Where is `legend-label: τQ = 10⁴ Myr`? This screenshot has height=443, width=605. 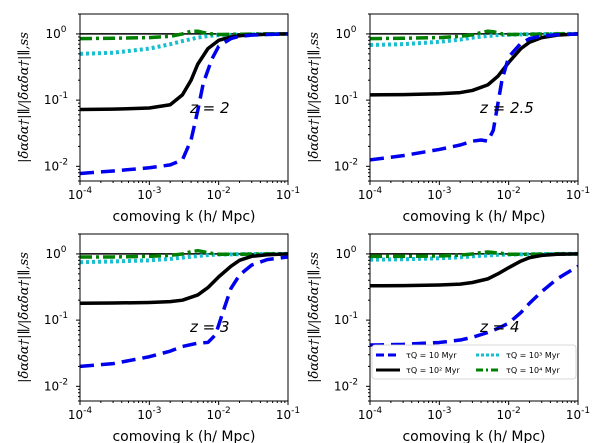 legend-label: τQ = 10⁴ Myr is located at coordinates (533, 370).